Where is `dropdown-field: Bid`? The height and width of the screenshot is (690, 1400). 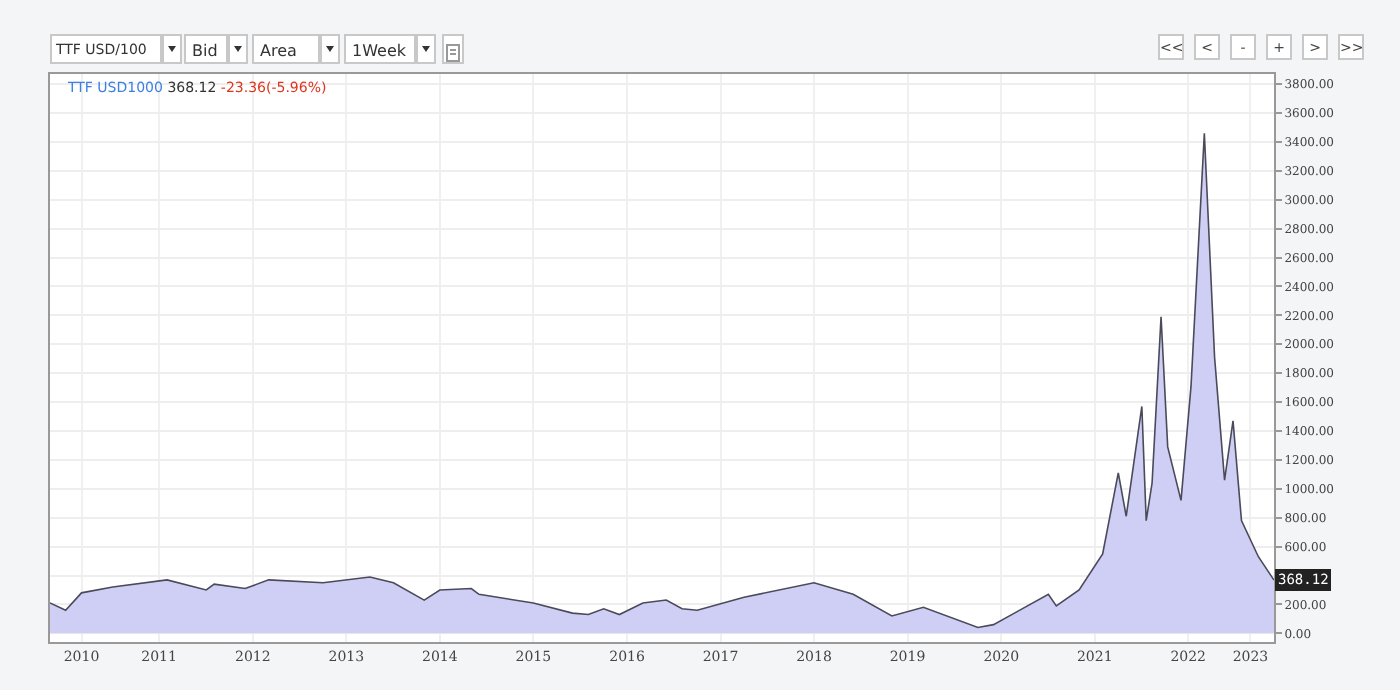 dropdown-field: Bid is located at coordinates (206, 49).